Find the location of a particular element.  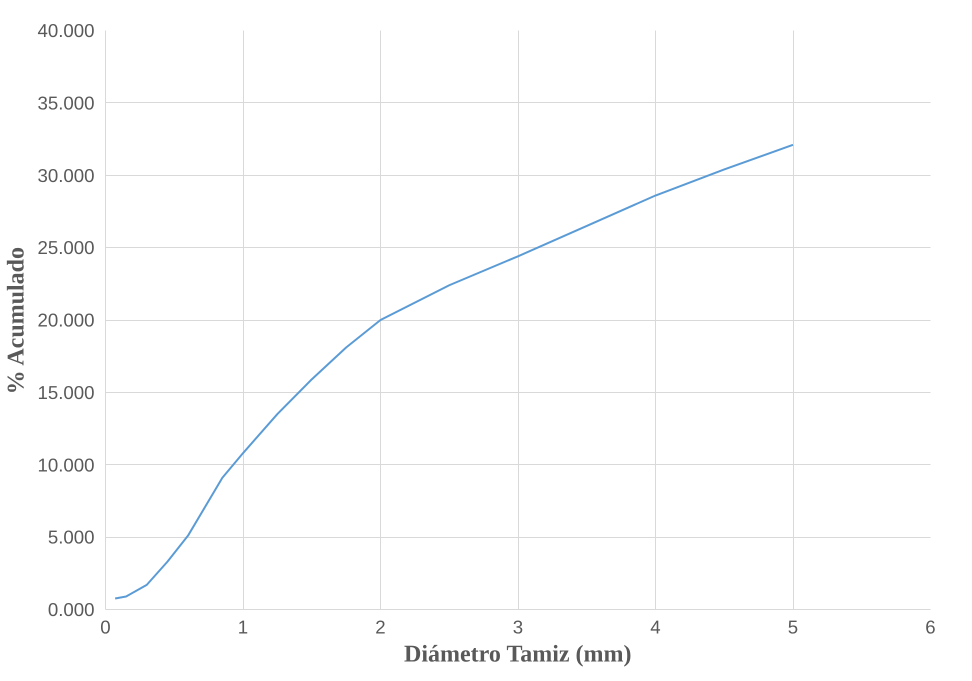

y-tick-label: 5.000 is located at coordinates (71, 537).